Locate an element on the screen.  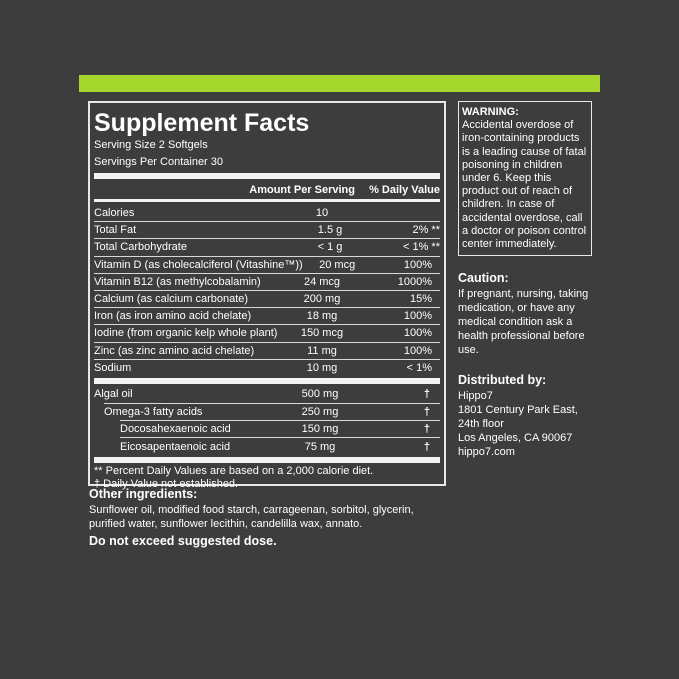
distributor-heading: Distributed by: is located at coordinates (502, 380).